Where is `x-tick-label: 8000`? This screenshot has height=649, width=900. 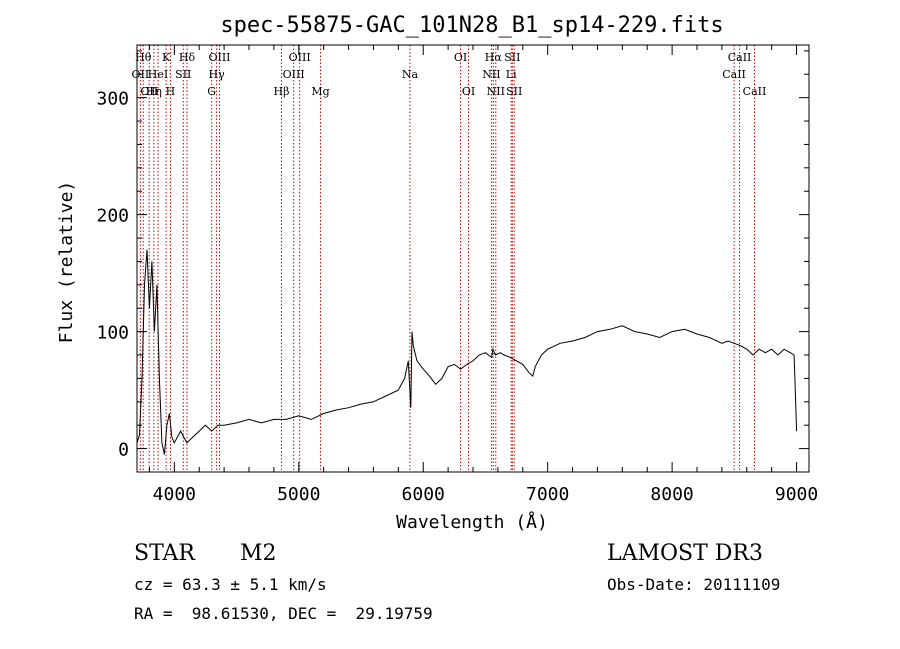
x-tick-label: 8000 is located at coordinates (671, 494).